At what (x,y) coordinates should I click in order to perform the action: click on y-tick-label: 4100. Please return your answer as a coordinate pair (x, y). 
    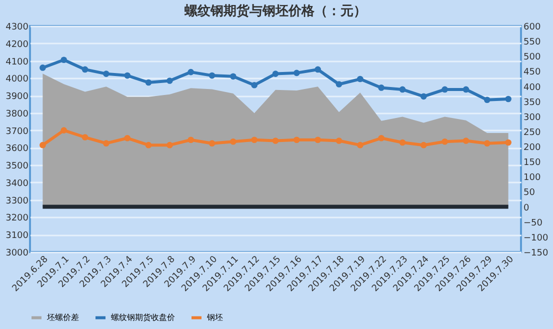
    Looking at the image, I should click on (17, 62).